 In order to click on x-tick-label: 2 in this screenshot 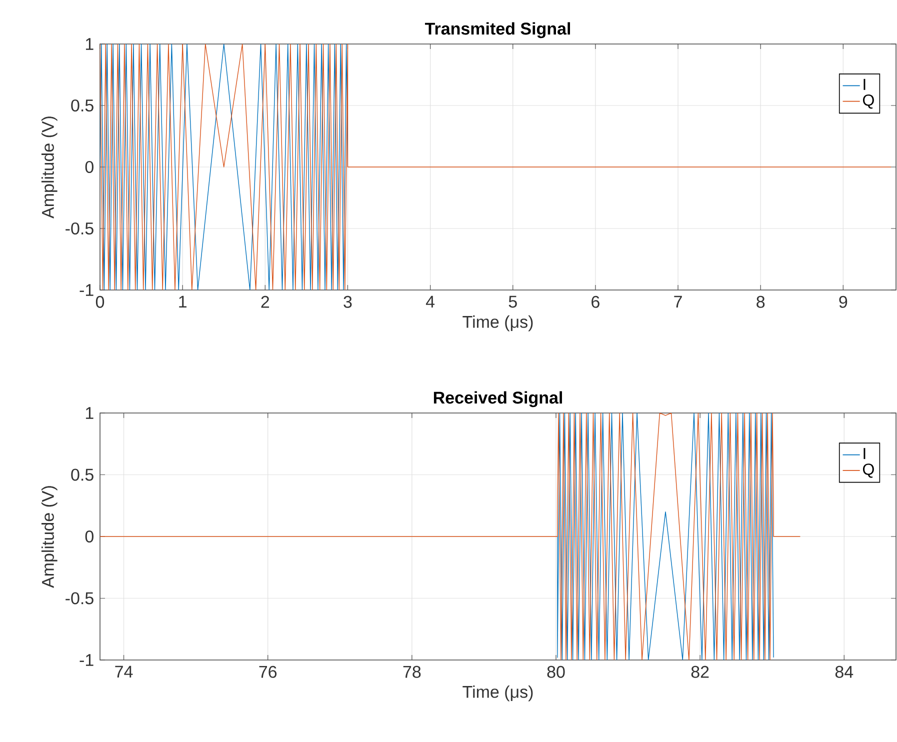, I will do `click(265, 302)`.